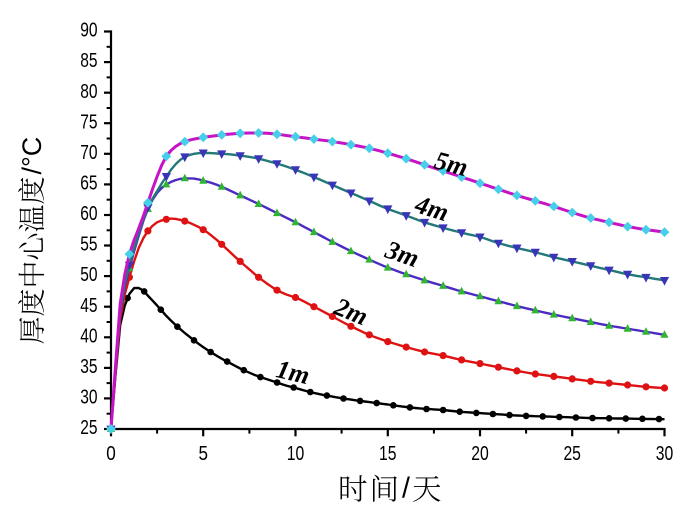  Describe the element at coordinates (296, 453) in the screenshot. I see `svg-text: 10` at that location.